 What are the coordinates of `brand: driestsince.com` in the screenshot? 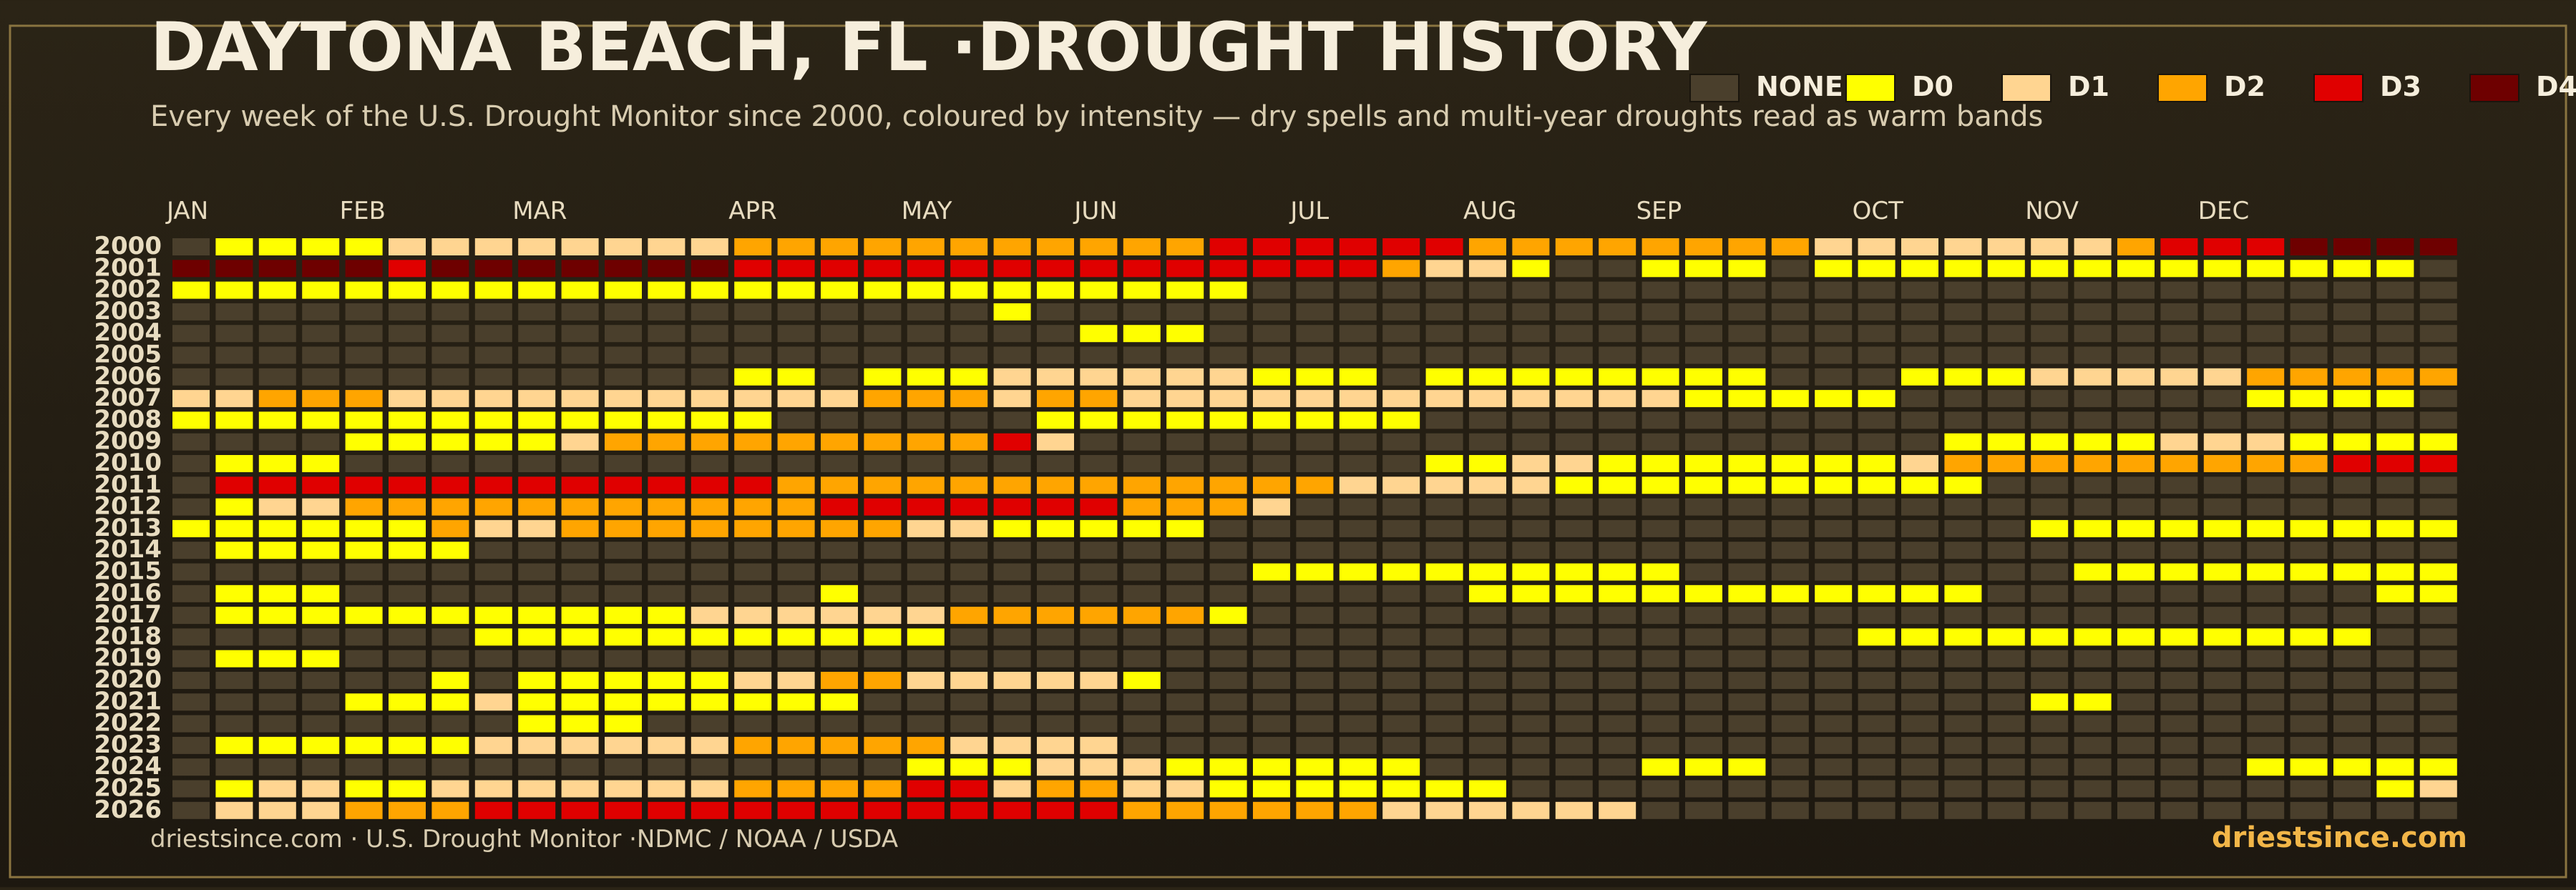 It's located at (2339, 837).